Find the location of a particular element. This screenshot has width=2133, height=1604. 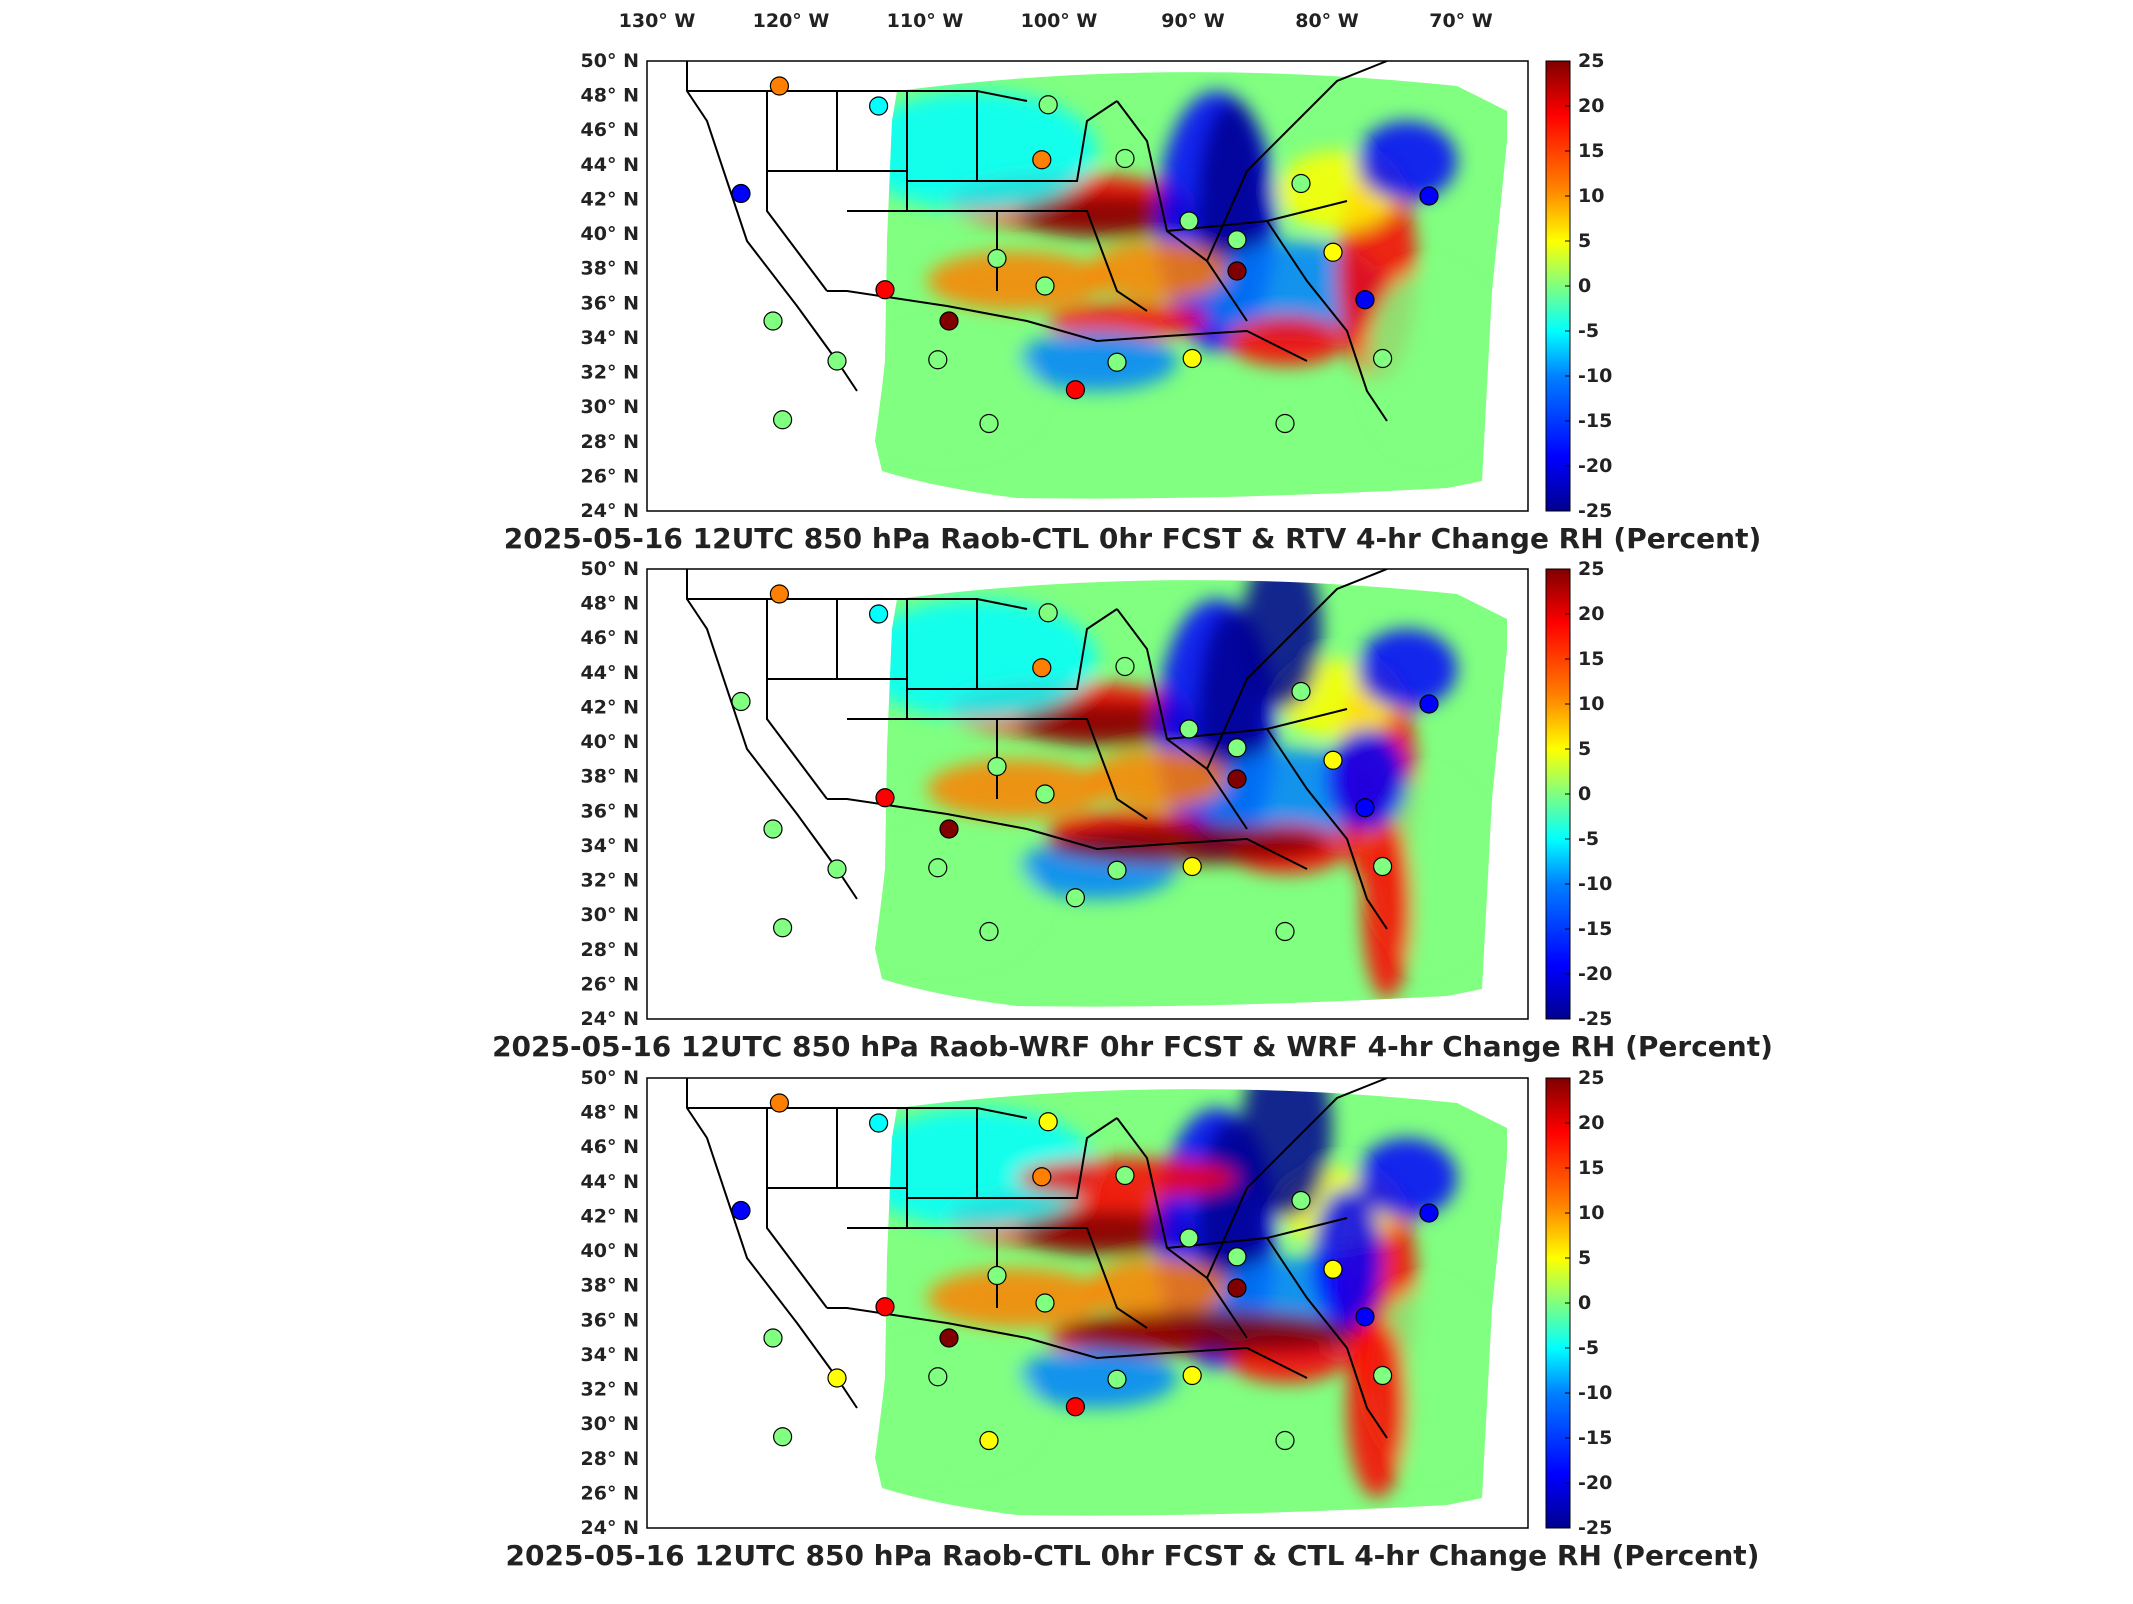

lat-label: 50° N is located at coordinates (610, 569).